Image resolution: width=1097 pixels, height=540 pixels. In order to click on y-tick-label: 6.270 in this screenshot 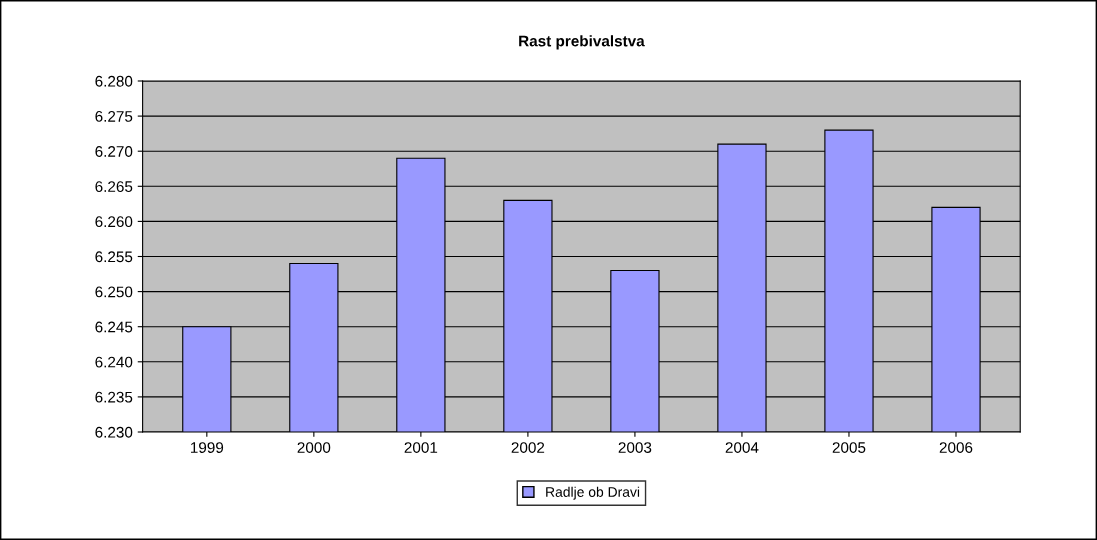, I will do `click(114, 151)`.